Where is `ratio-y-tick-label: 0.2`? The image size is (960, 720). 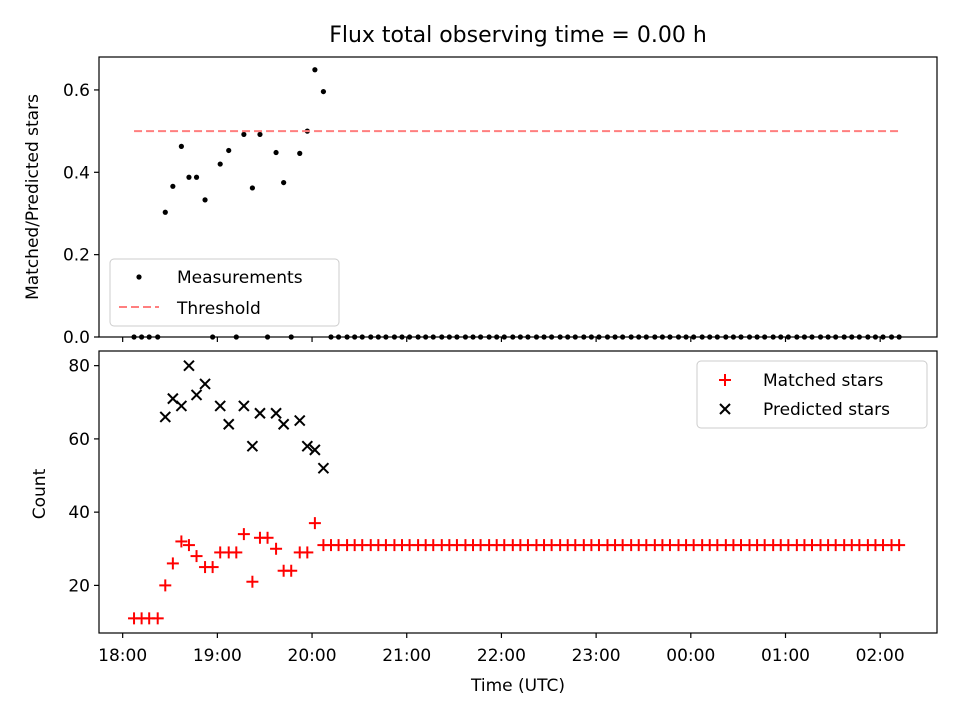
ratio-y-tick-label: 0.2 is located at coordinates (76, 256).